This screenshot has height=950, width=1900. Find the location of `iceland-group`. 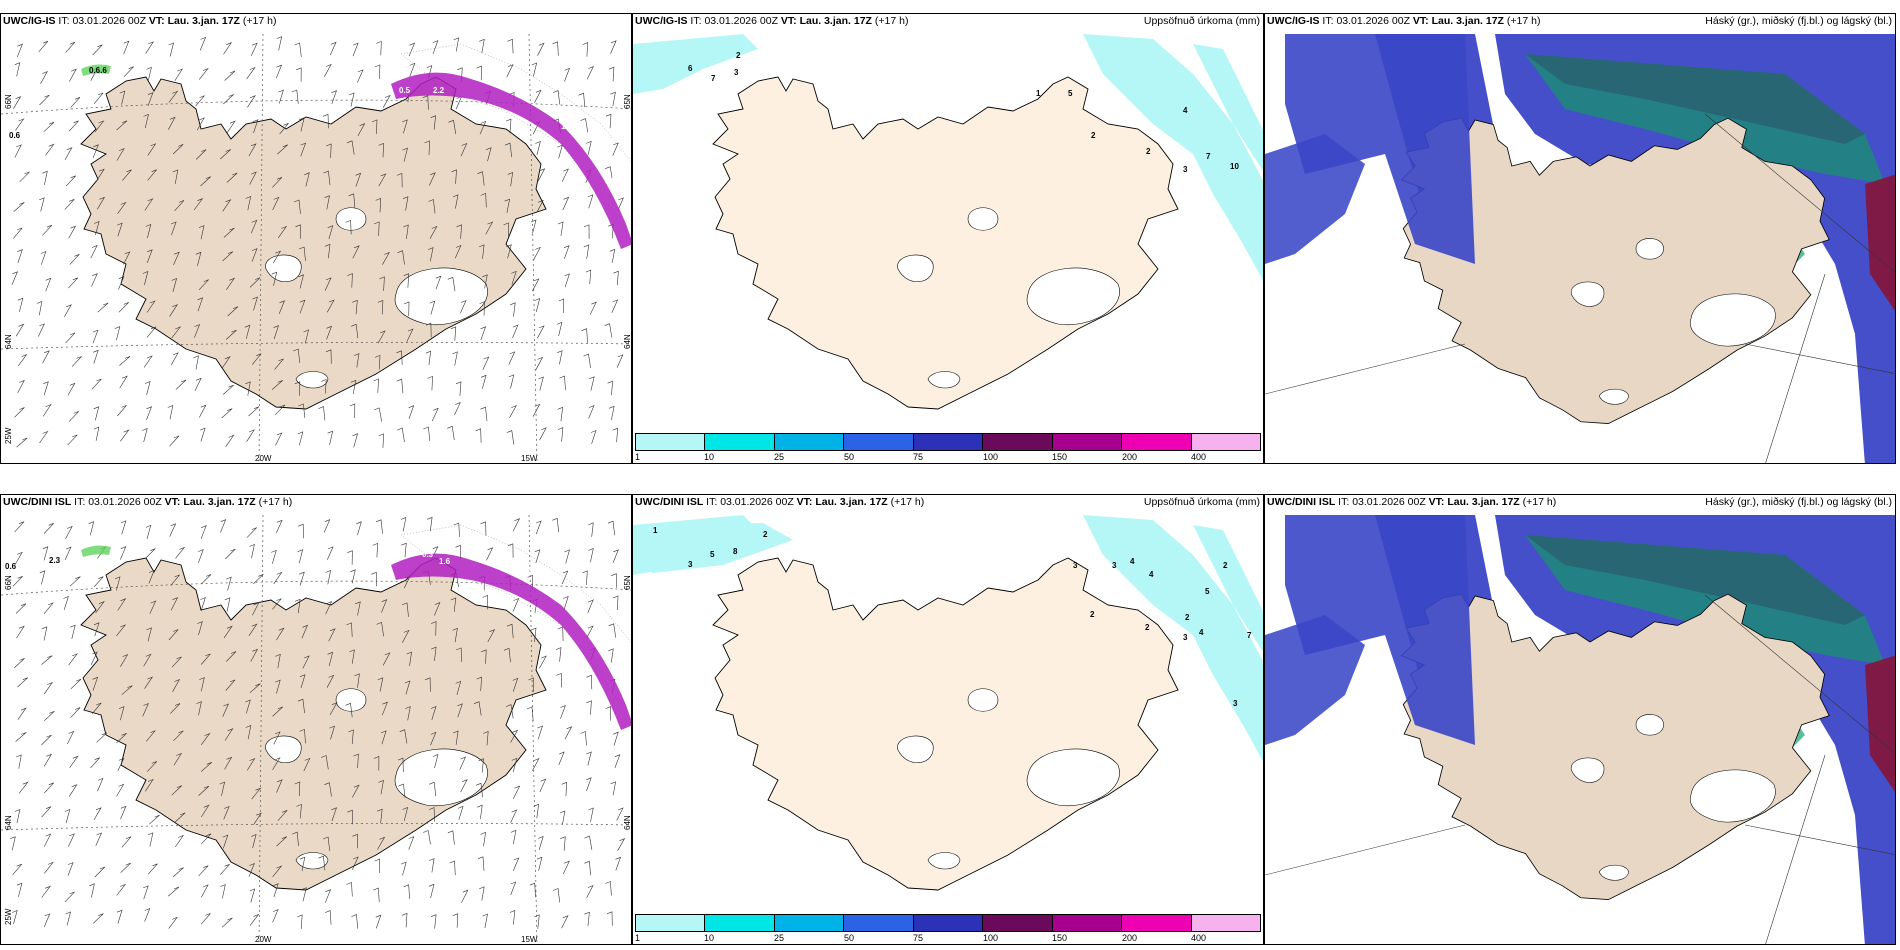

iceland-group is located at coordinates (945, 724).